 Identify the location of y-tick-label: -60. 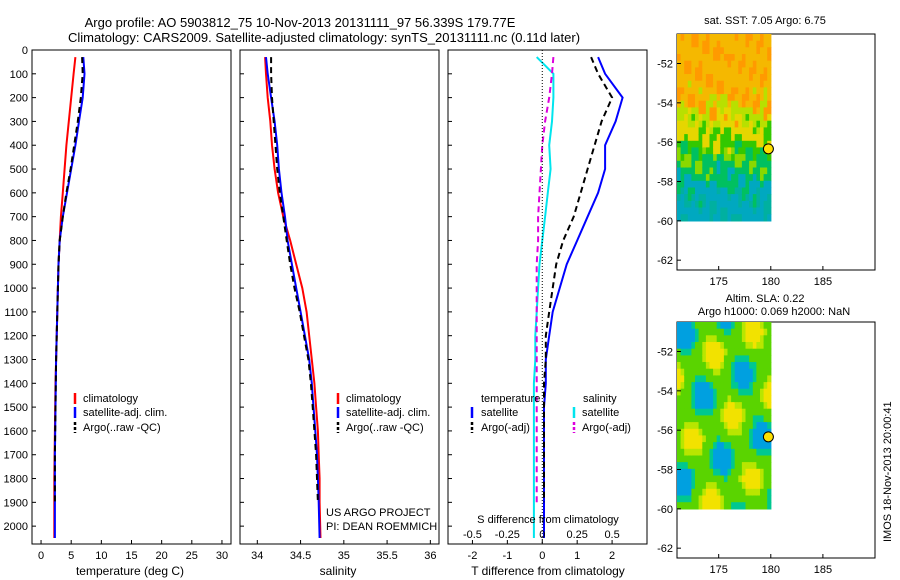
(665, 510).